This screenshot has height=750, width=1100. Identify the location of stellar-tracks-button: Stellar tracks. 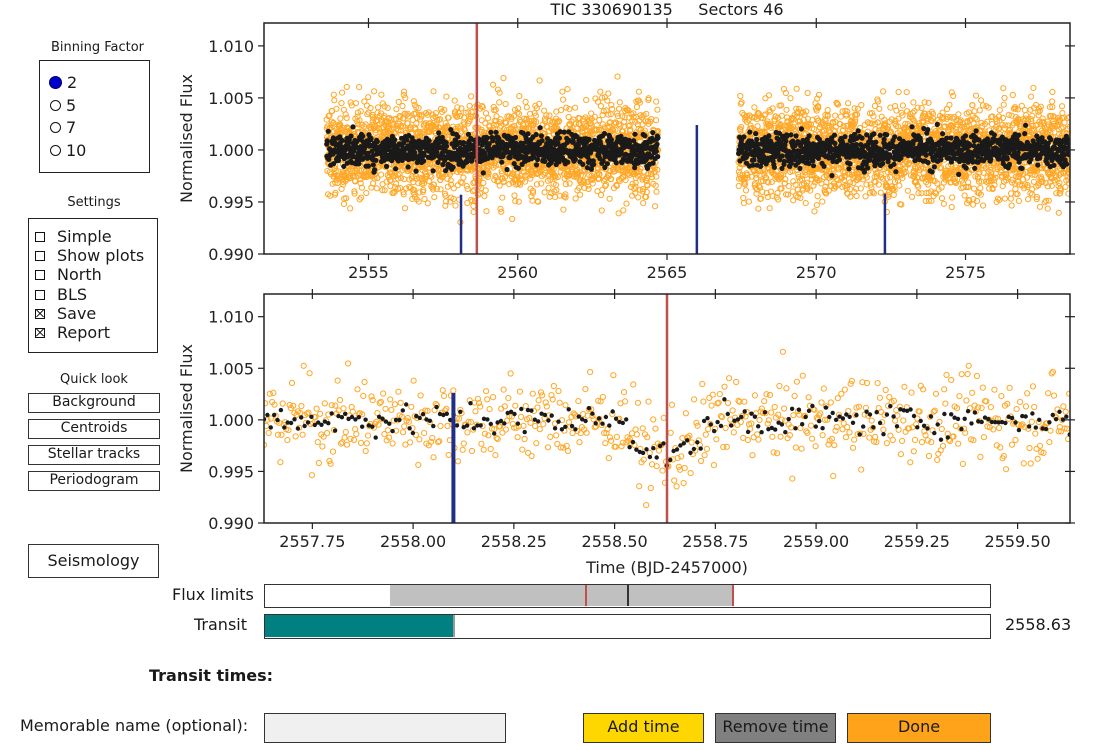
(94, 455).